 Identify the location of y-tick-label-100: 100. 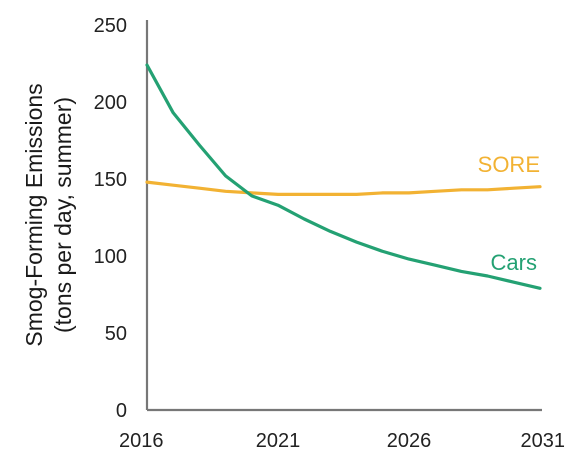
(110, 257).